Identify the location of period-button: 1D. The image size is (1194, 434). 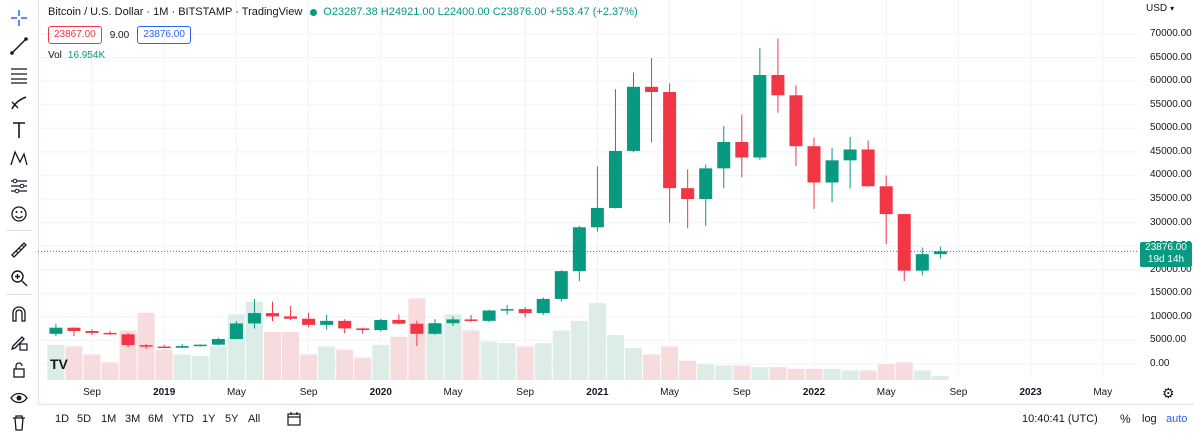
(62, 419).